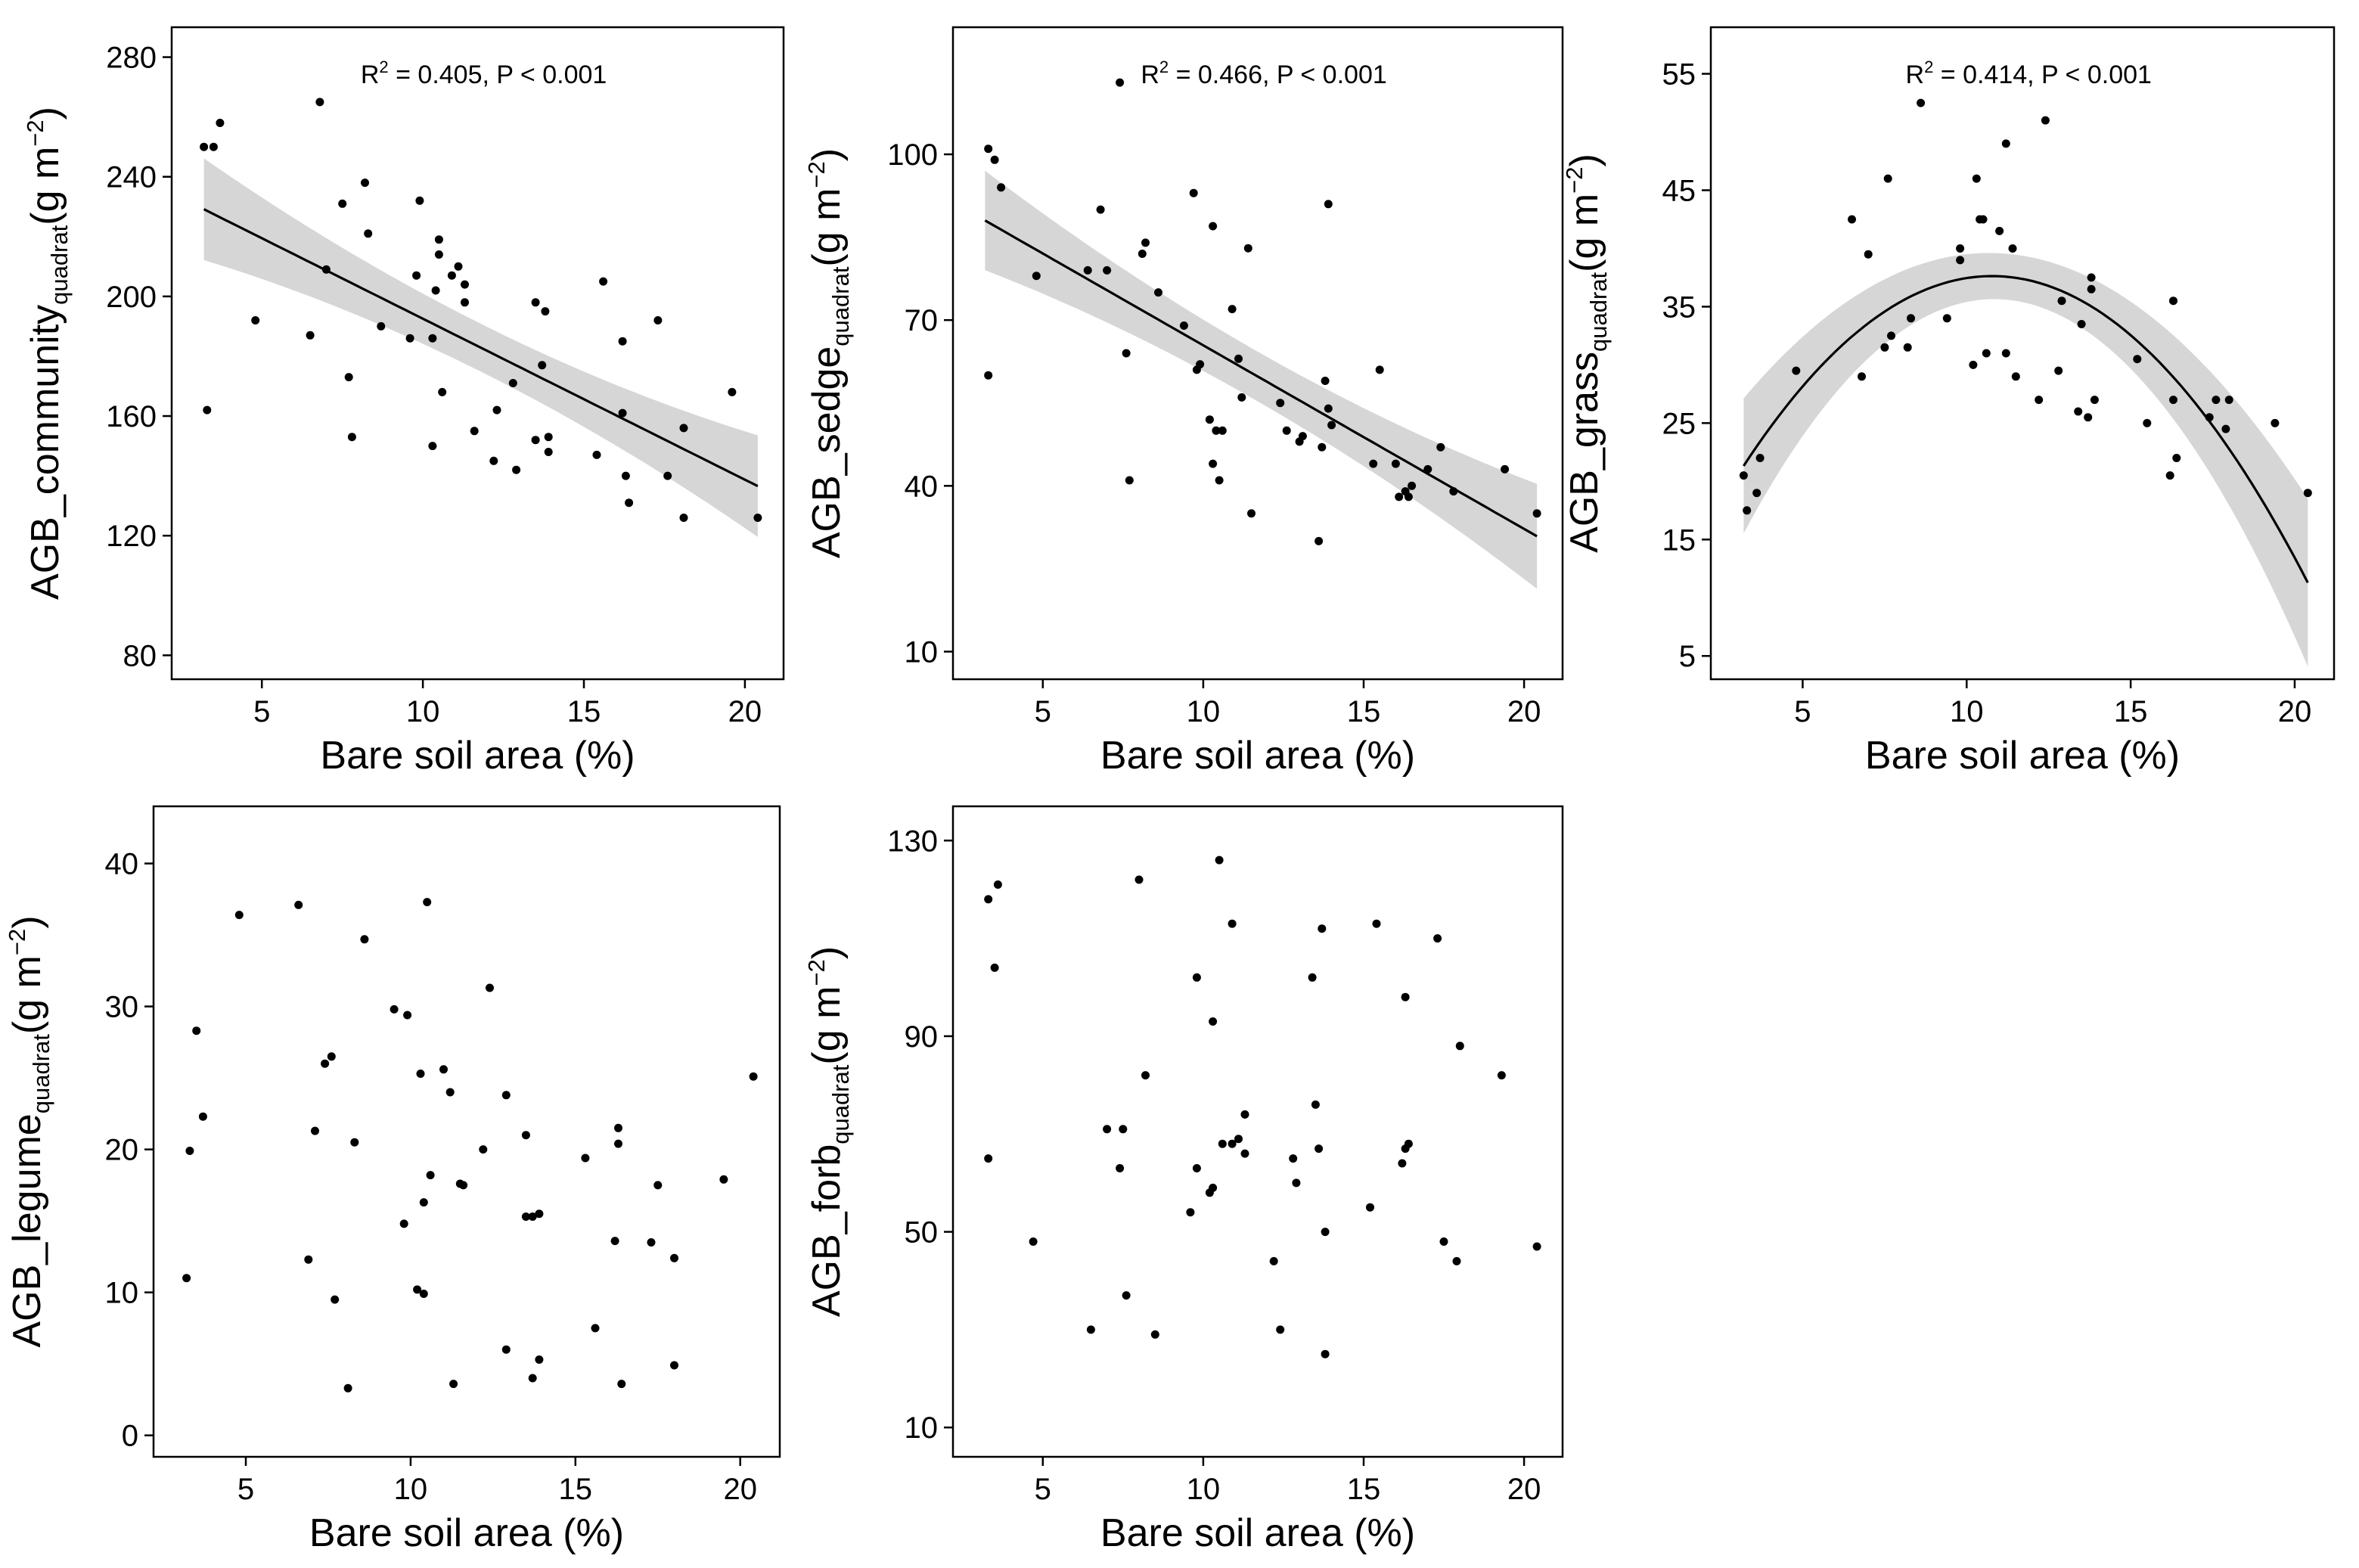  I want to click on y-tick-label: 35, so click(1679, 307).